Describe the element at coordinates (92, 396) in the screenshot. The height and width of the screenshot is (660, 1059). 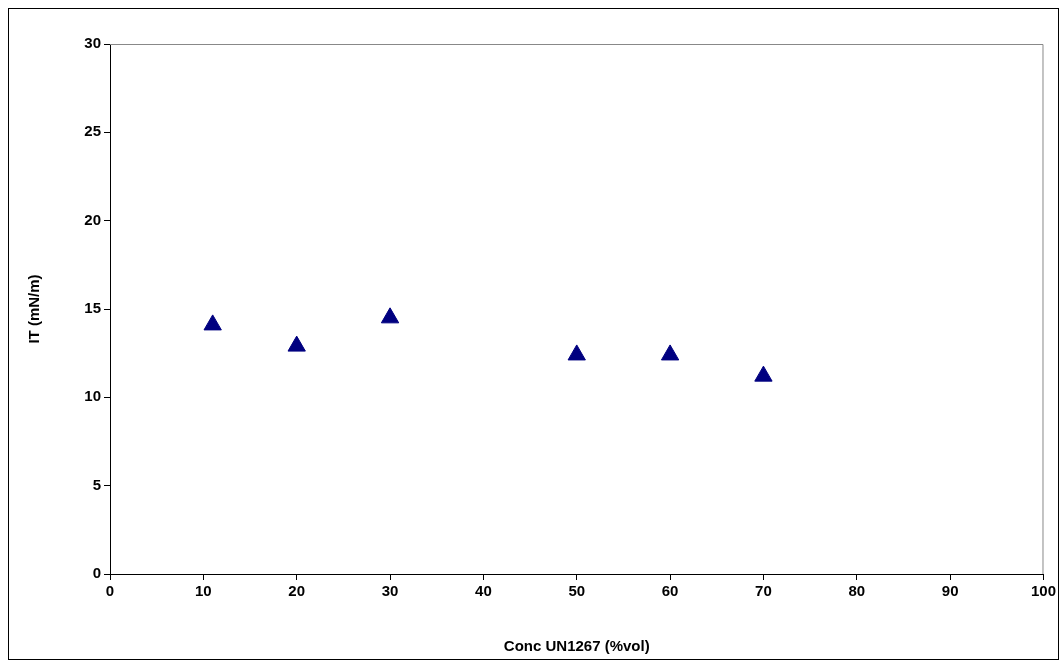
I see `y-tick-label: 10` at that location.